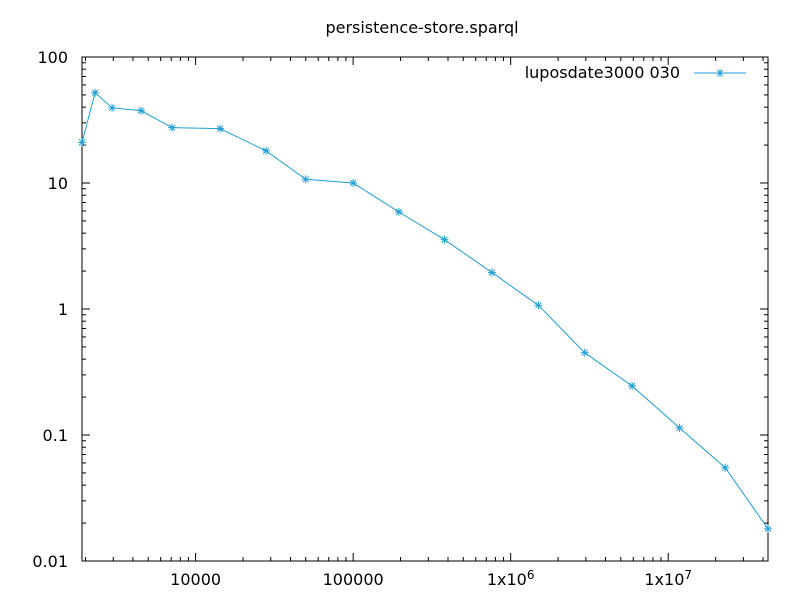 Image resolution: width=800 pixels, height=605 pixels. Describe the element at coordinates (720, 73) in the screenshot. I see `legend-marker` at that location.